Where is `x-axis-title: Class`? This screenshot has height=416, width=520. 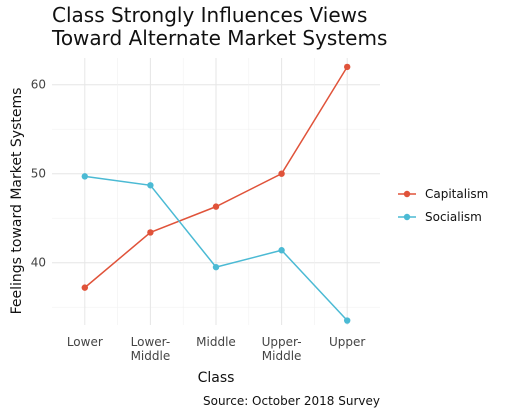
x-axis-title: Class is located at coordinates (216, 378).